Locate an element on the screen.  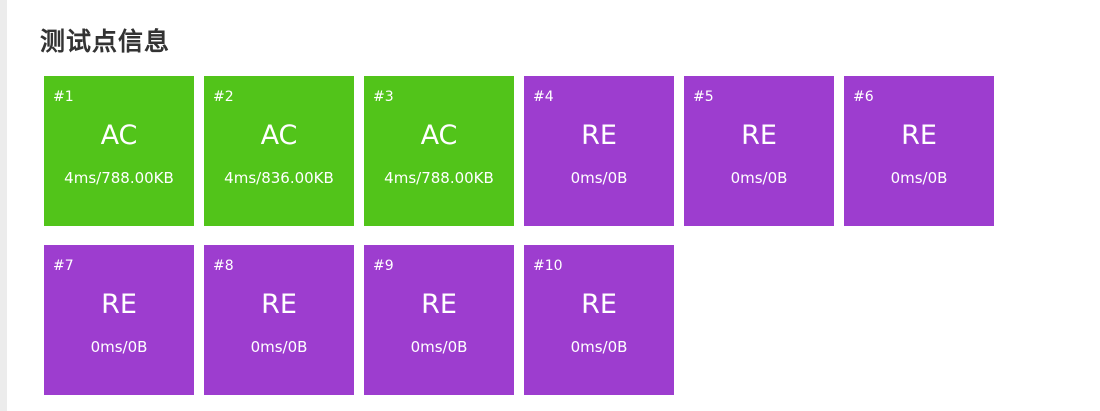
case-number: #3 is located at coordinates (383, 97).